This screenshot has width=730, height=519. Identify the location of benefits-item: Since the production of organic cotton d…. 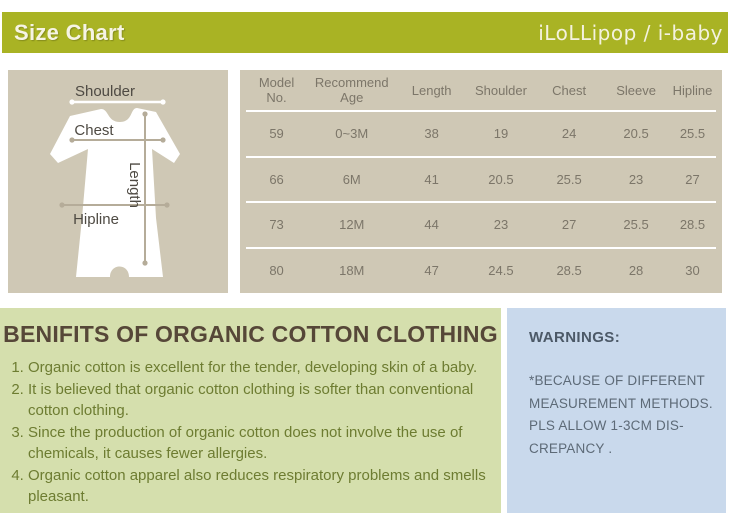
(263, 443).